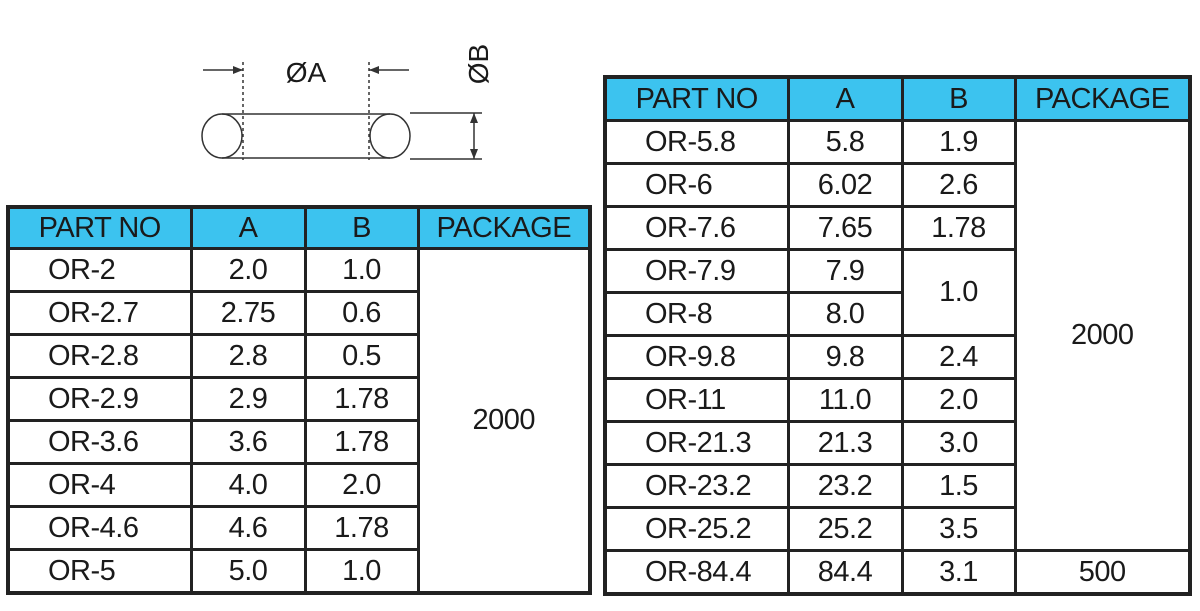 This screenshot has width=1200, height=611. Describe the element at coordinates (306, 72) in the screenshot. I see `label-a: ØA` at that location.